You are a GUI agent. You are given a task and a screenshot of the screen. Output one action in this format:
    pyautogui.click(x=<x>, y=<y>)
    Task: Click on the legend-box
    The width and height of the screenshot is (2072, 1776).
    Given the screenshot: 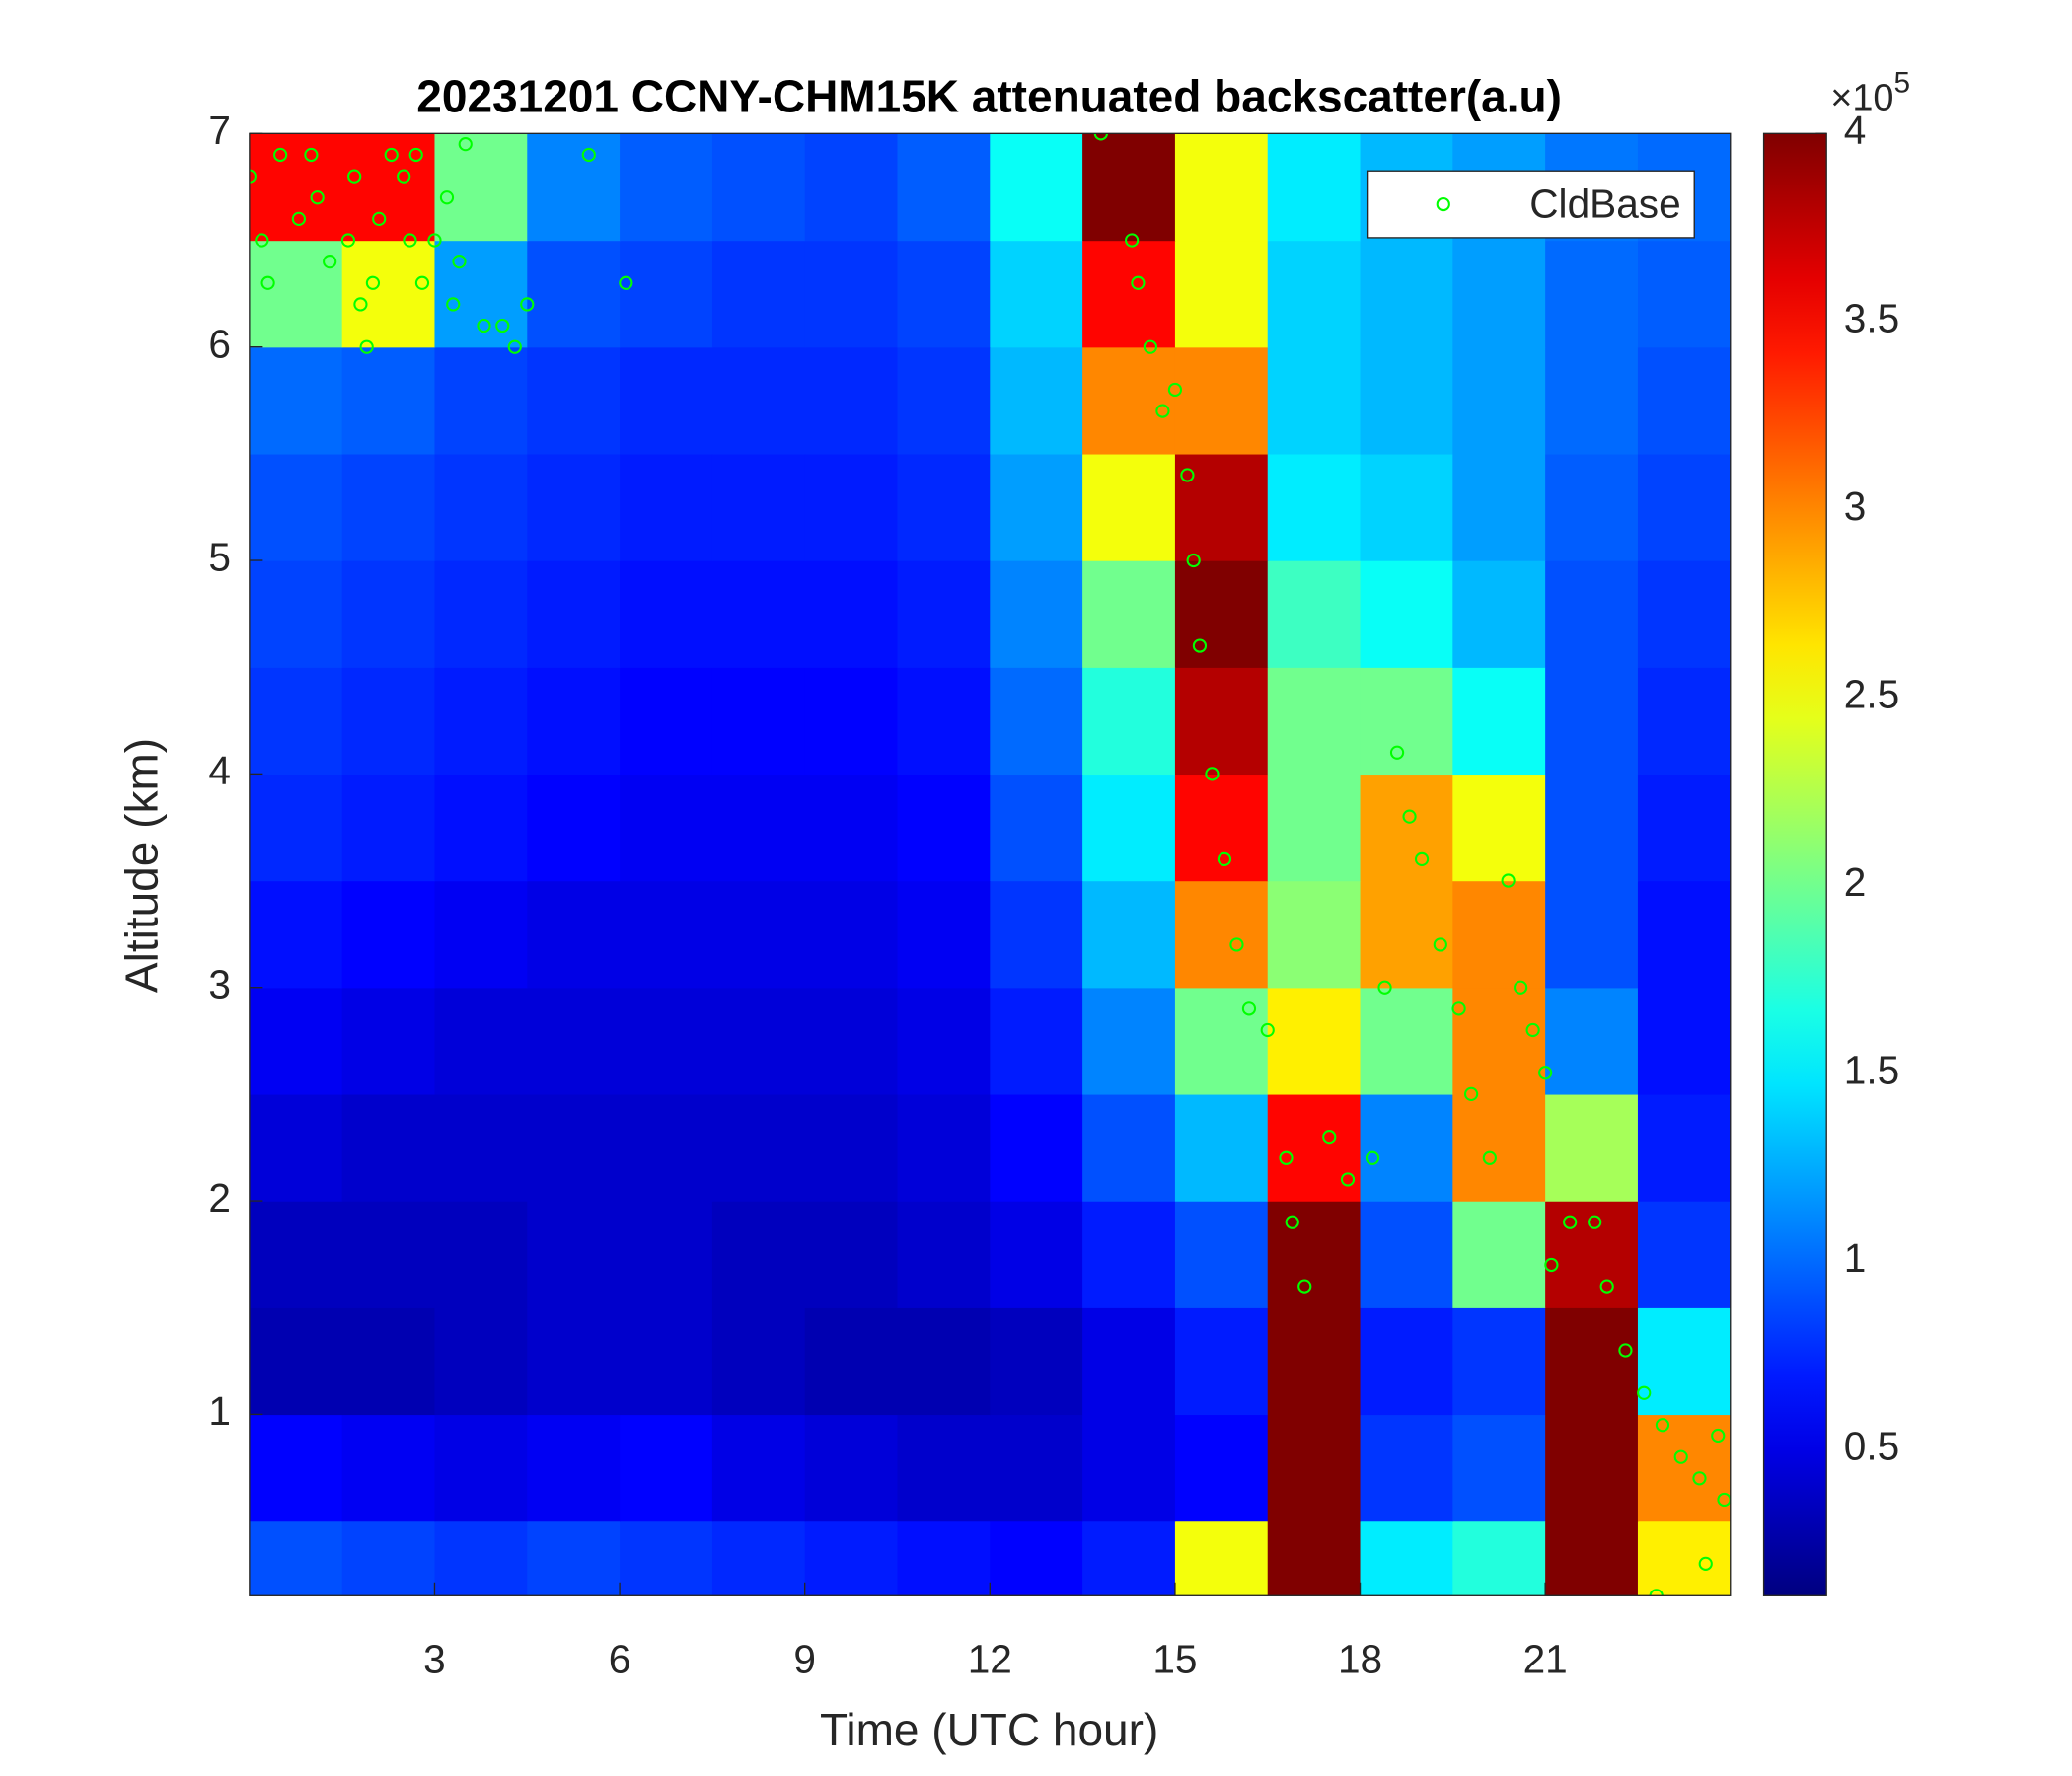 What is the action you would take?
    pyautogui.click(x=1530, y=205)
    